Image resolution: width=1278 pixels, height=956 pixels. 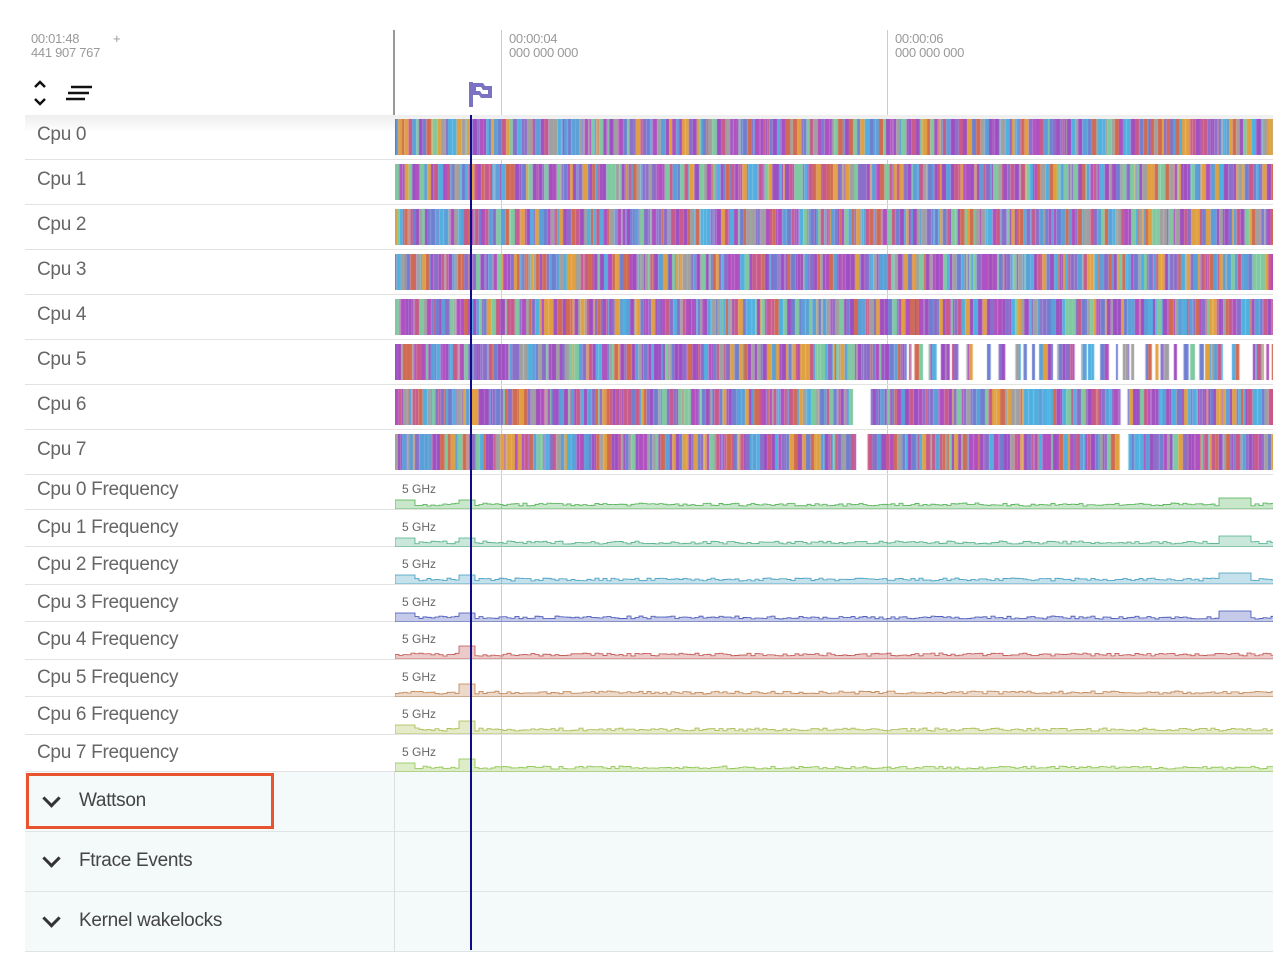 I want to click on cpu-track: Cpu 1, so click(x=649, y=182).